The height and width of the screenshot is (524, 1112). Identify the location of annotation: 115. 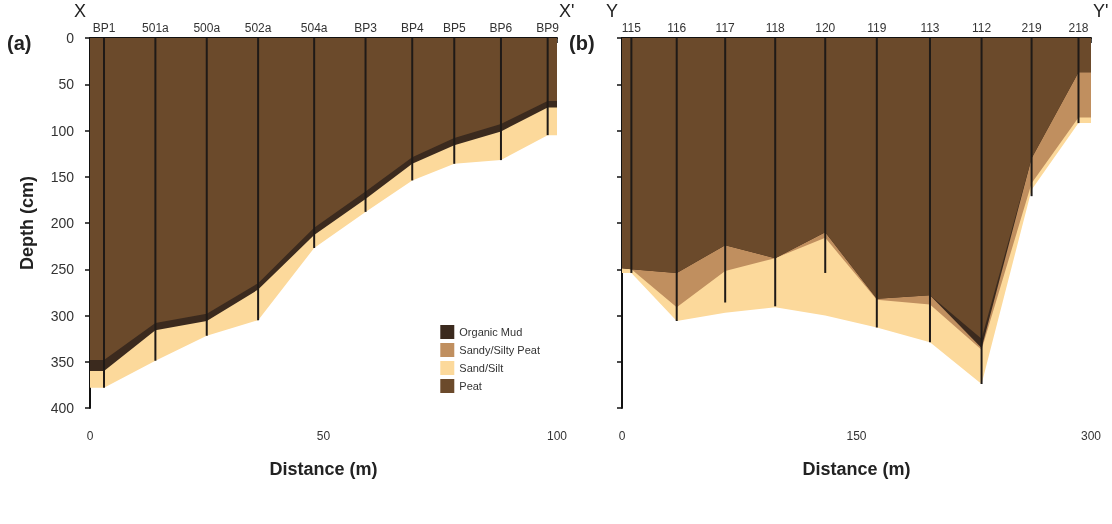
(631, 28).